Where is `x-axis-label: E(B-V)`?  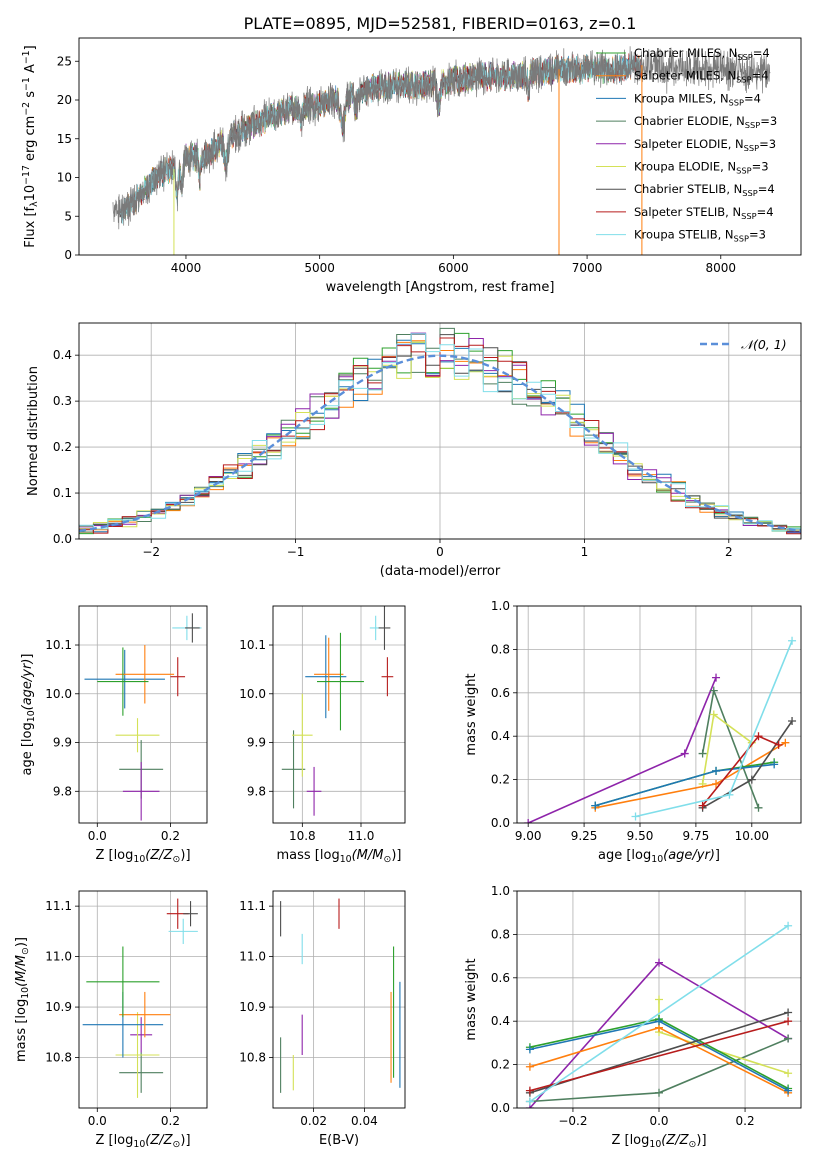
x-axis-label: E(B-V) is located at coordinates (339, 1140).